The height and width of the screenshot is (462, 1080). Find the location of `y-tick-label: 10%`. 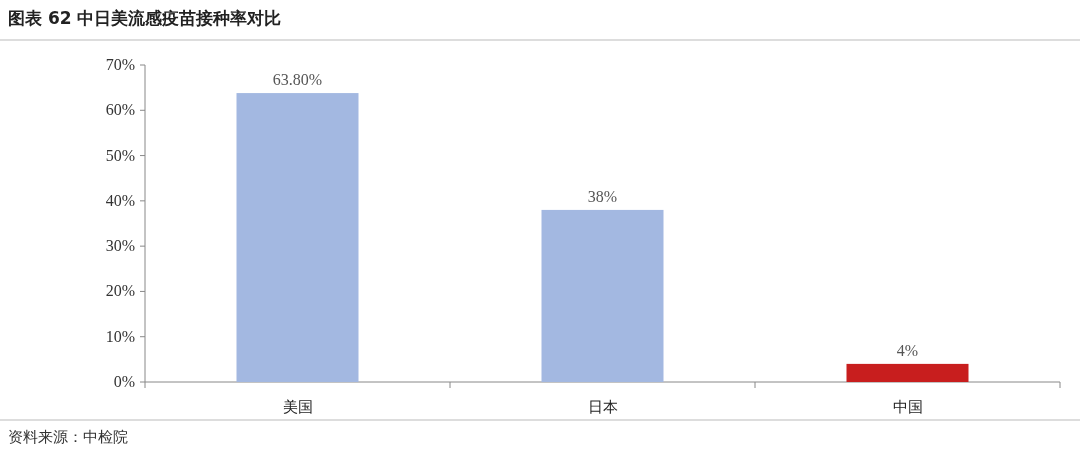

y-tick-label: 10% is located at coordinates (120, 336).